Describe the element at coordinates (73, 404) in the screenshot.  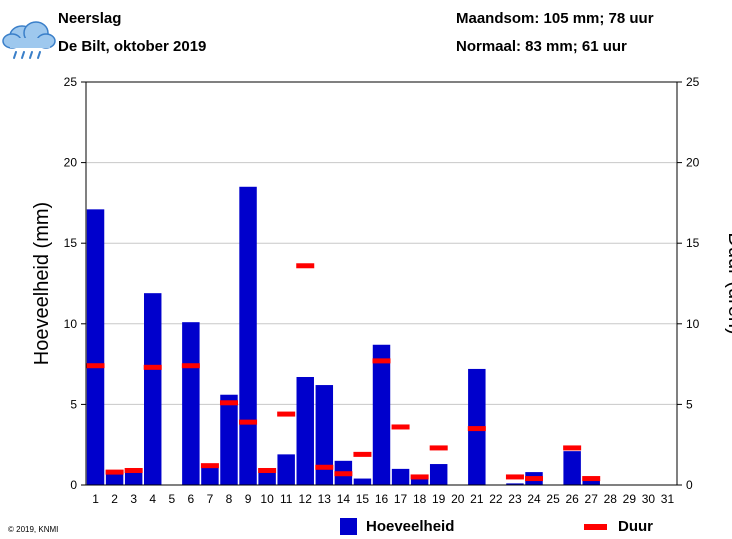
I see `y-tick-label: 5` at that location.